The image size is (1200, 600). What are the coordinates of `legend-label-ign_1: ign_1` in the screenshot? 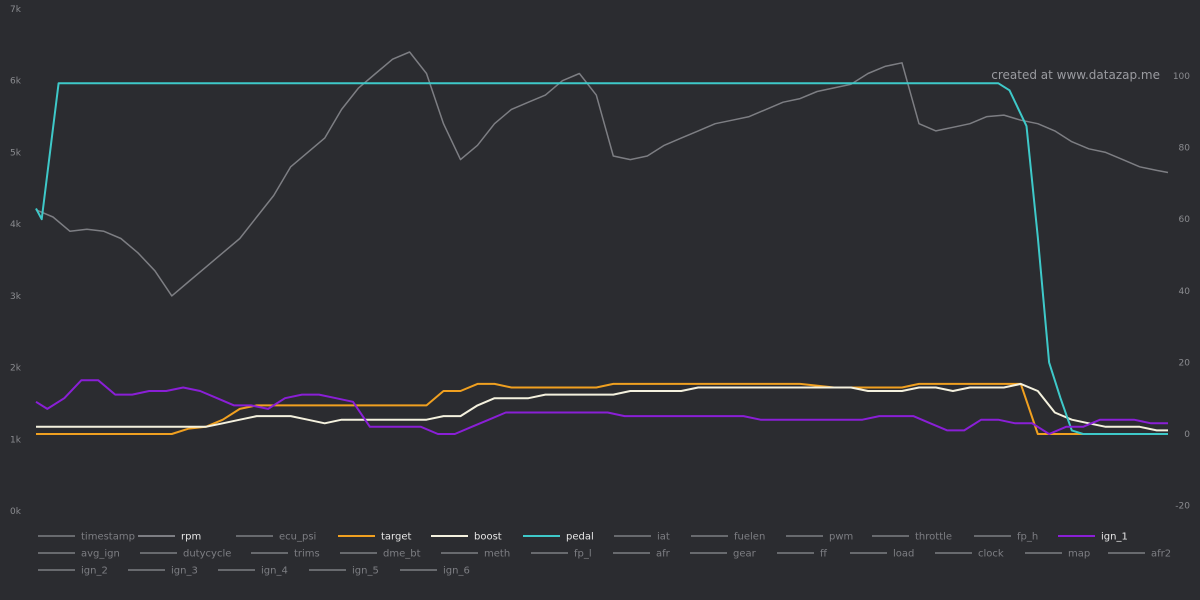 It's located at (1114, 537).